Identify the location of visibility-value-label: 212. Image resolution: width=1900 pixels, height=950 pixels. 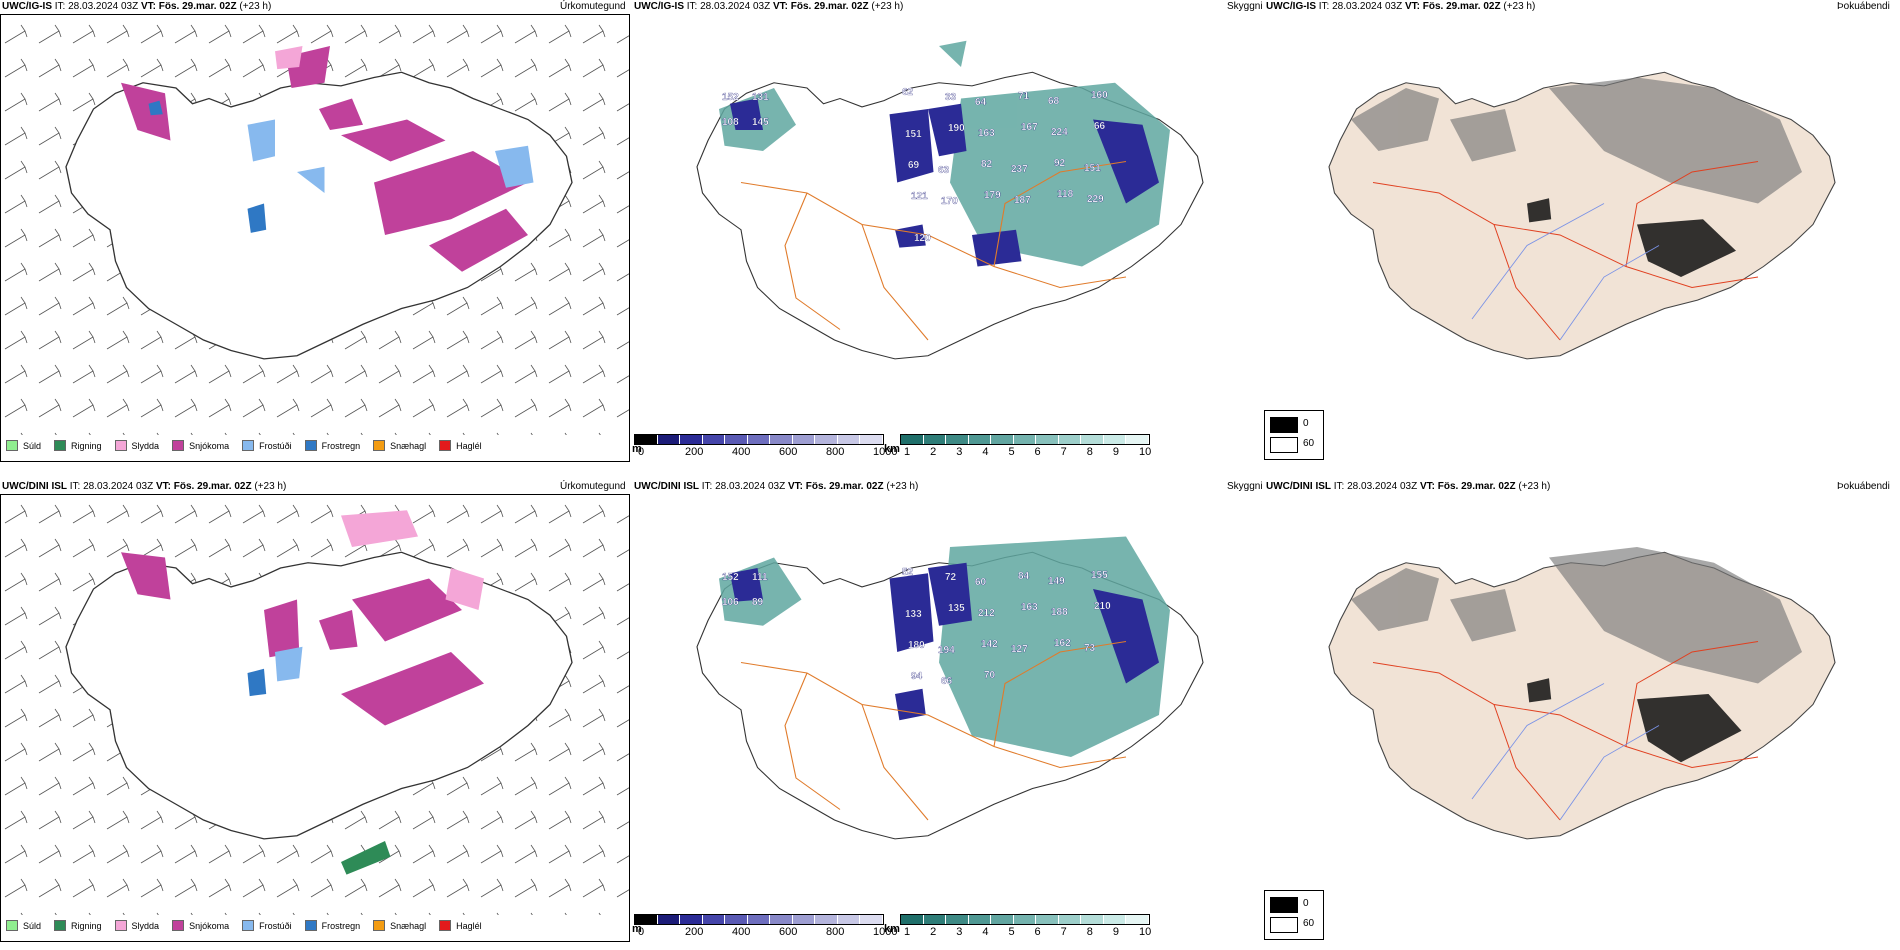
(986, 613).